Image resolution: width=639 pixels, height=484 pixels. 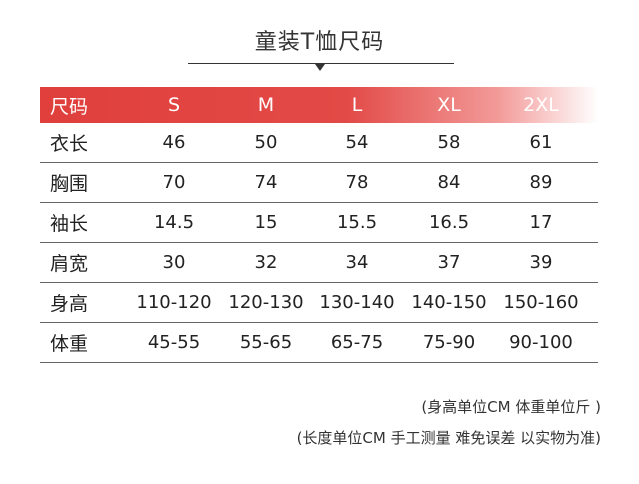 I want to click on header-size-m: M, so click(x=266, y=105).